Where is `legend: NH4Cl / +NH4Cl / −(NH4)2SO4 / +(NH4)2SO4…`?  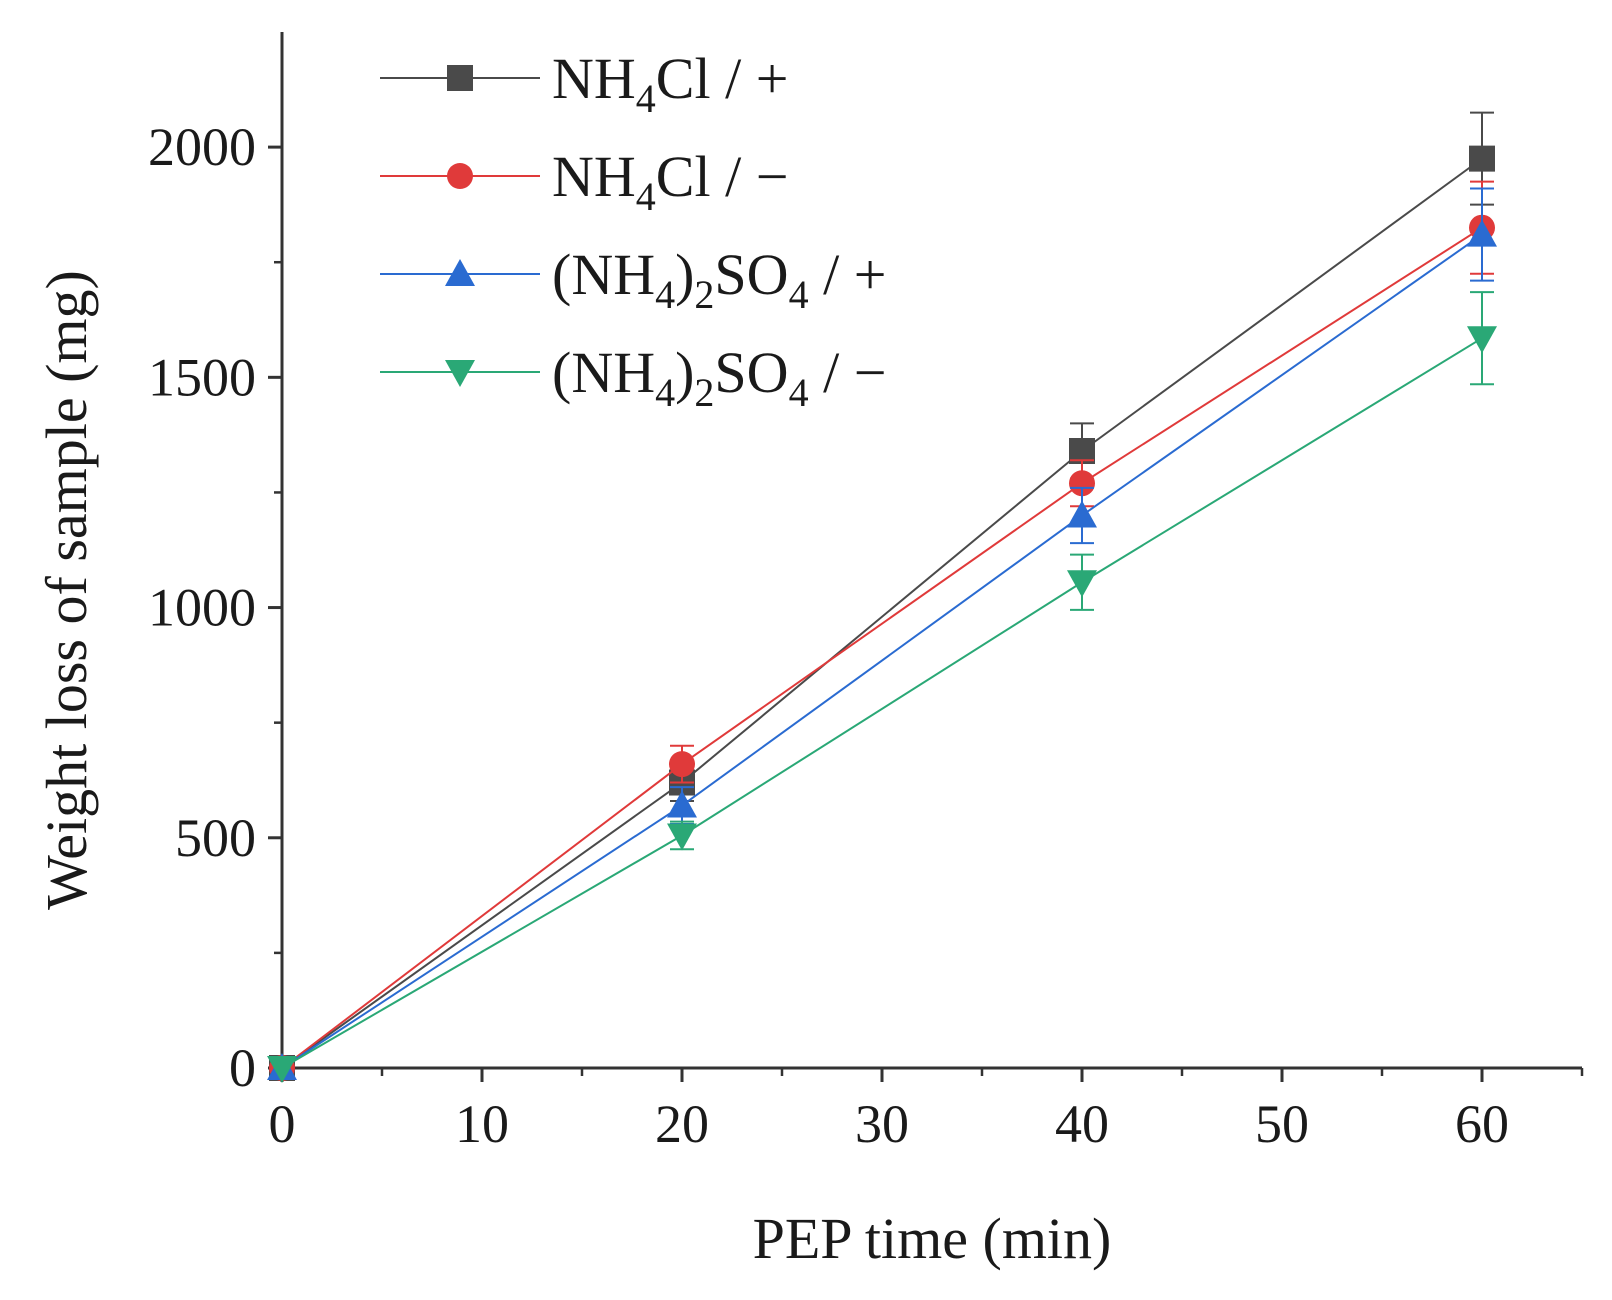
legend: NH4Cl / +NH4Cl / −(NH4)2SO4 / +(NH4)2SO4… is located at coordinates (633, 230).